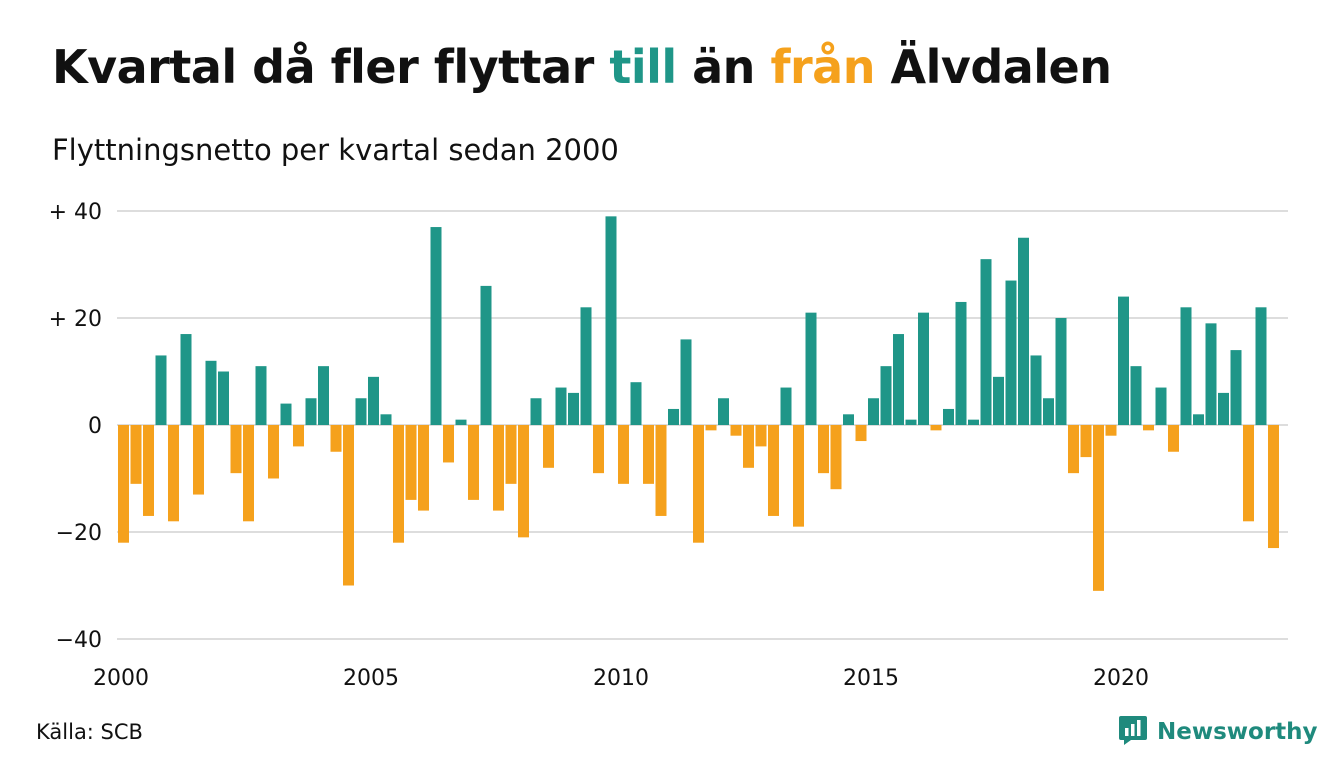  I want to click on y-tick-label: + 20, so click(75, 319).